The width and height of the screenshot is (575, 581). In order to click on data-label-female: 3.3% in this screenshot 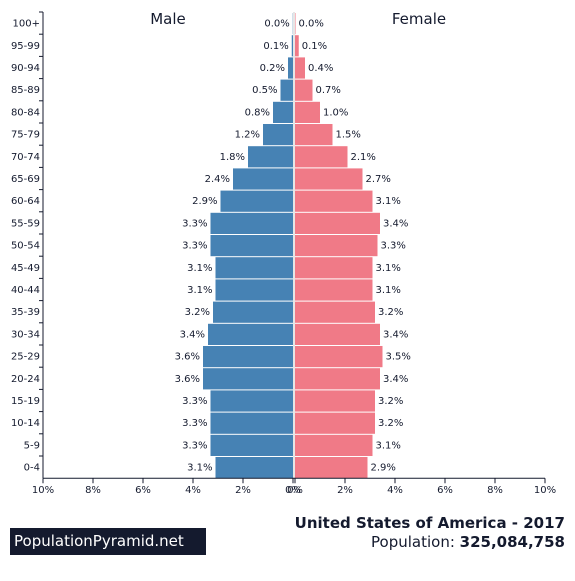, I will do `click(393, 246)`.